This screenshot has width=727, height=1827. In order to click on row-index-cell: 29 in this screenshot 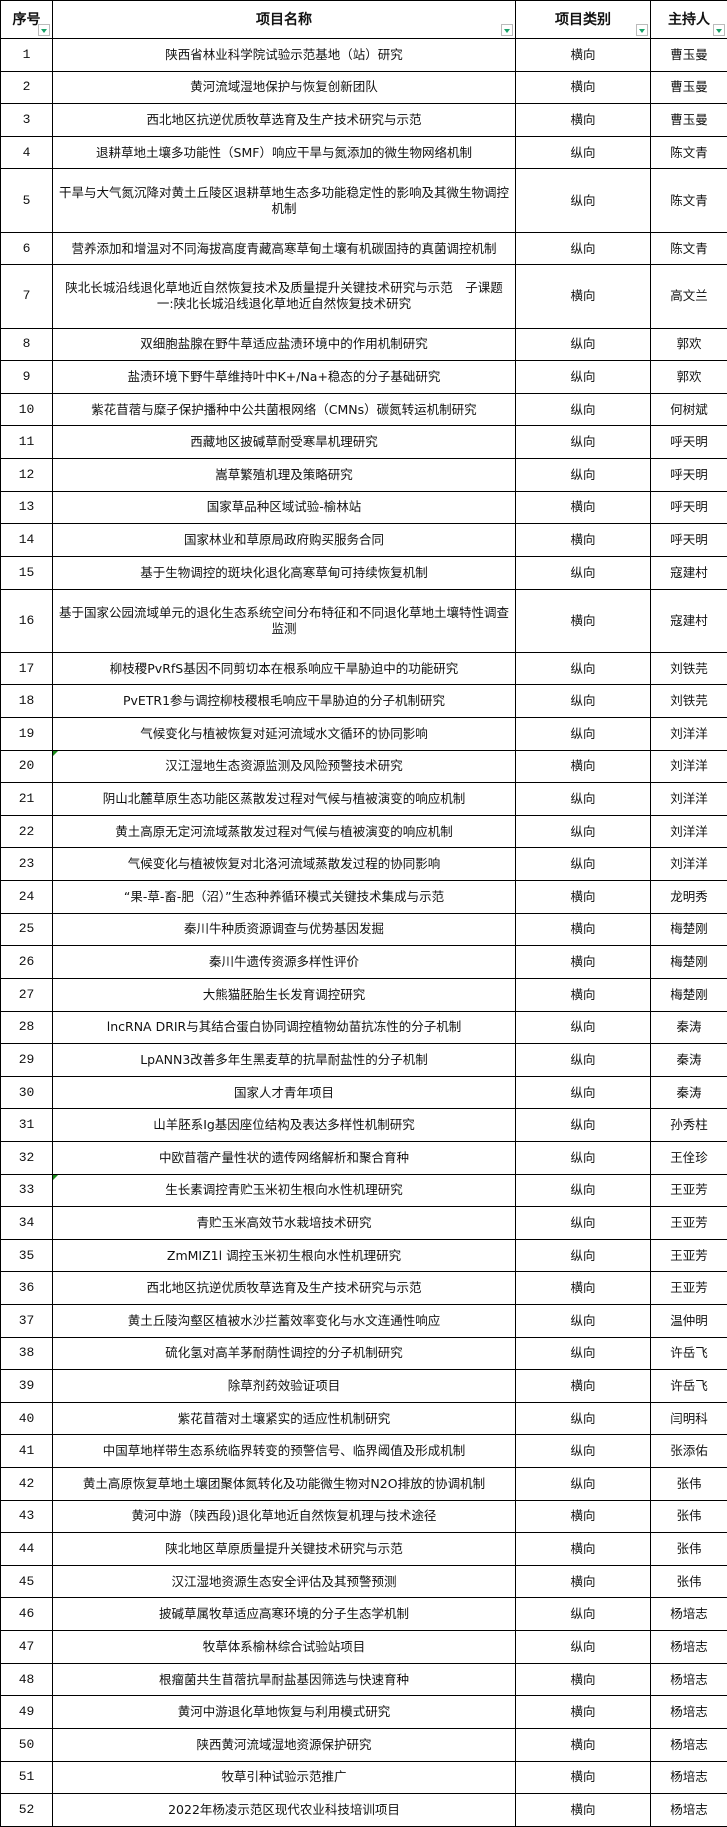, I will do `click(26, 1060)`.